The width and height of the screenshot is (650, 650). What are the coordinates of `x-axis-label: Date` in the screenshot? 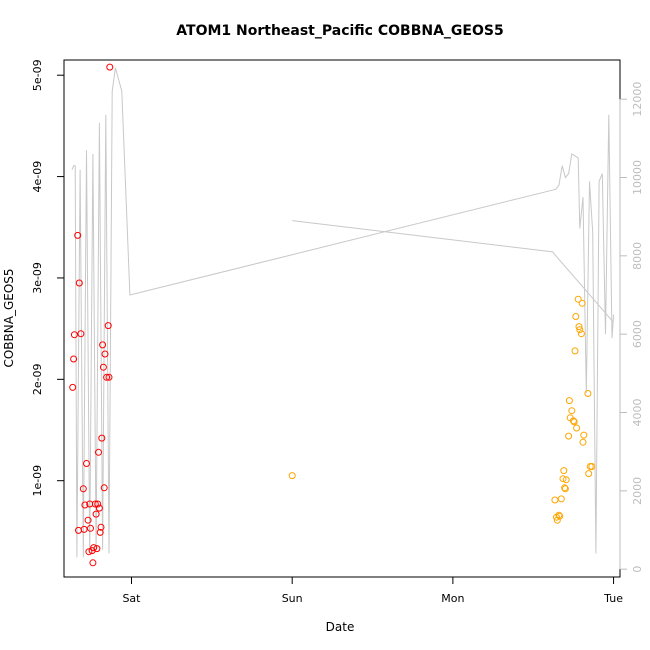 It's located at (340, 627).